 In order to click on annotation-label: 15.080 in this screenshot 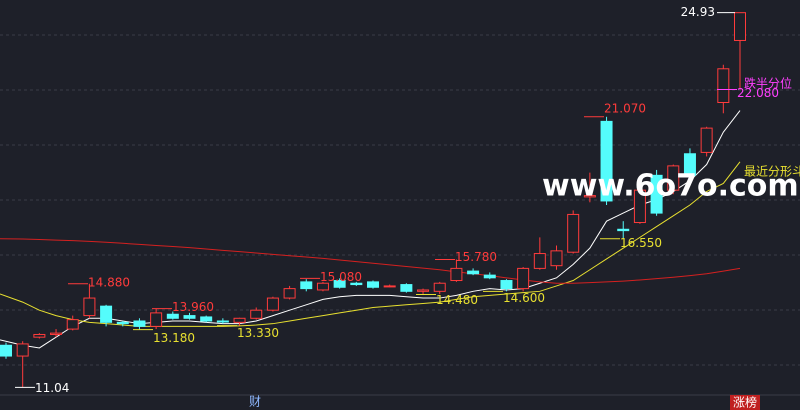, I will do `click(341, 277)`.